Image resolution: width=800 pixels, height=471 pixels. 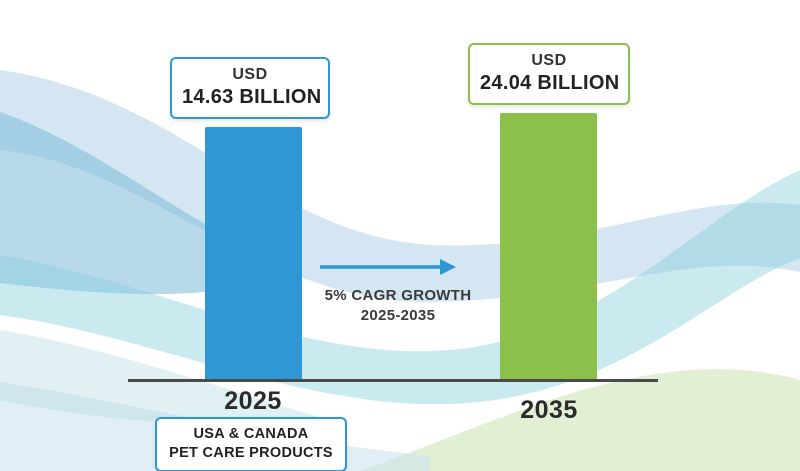 I want to click on x-label-2035: 2035, so click(x=549, y=410).